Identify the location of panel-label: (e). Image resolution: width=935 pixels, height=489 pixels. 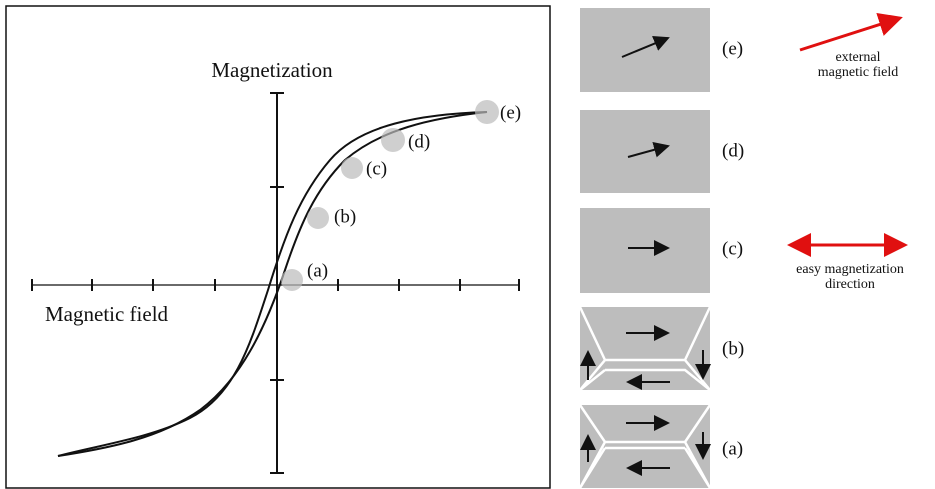
(732, 48).